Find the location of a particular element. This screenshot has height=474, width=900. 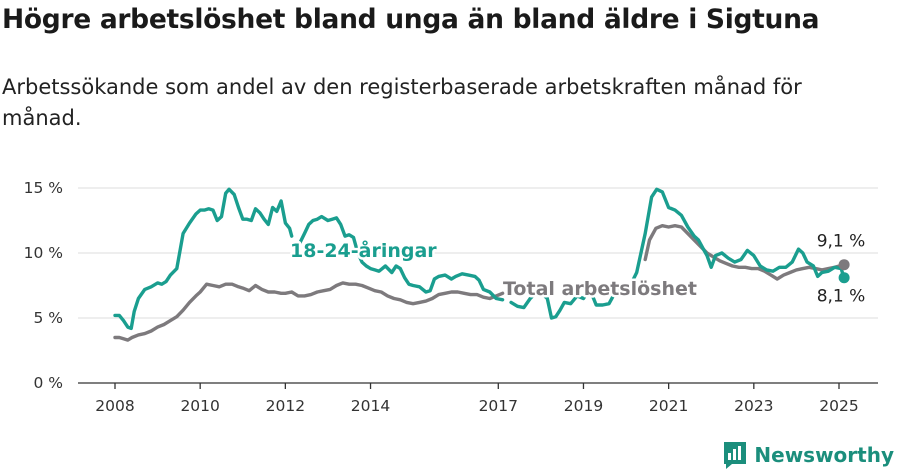

youth-line-2017-2025 is located at coordinates (677, 253).